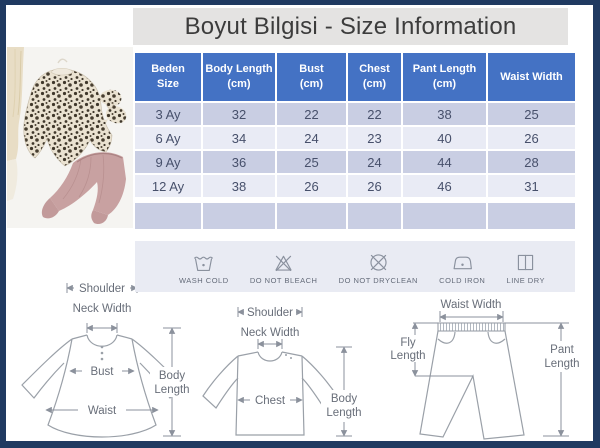  What do you see at coordinates (168, 77) in the screenshot?
I see `column-header-beden-size: Beden Size` at bounding box center [168, 77].